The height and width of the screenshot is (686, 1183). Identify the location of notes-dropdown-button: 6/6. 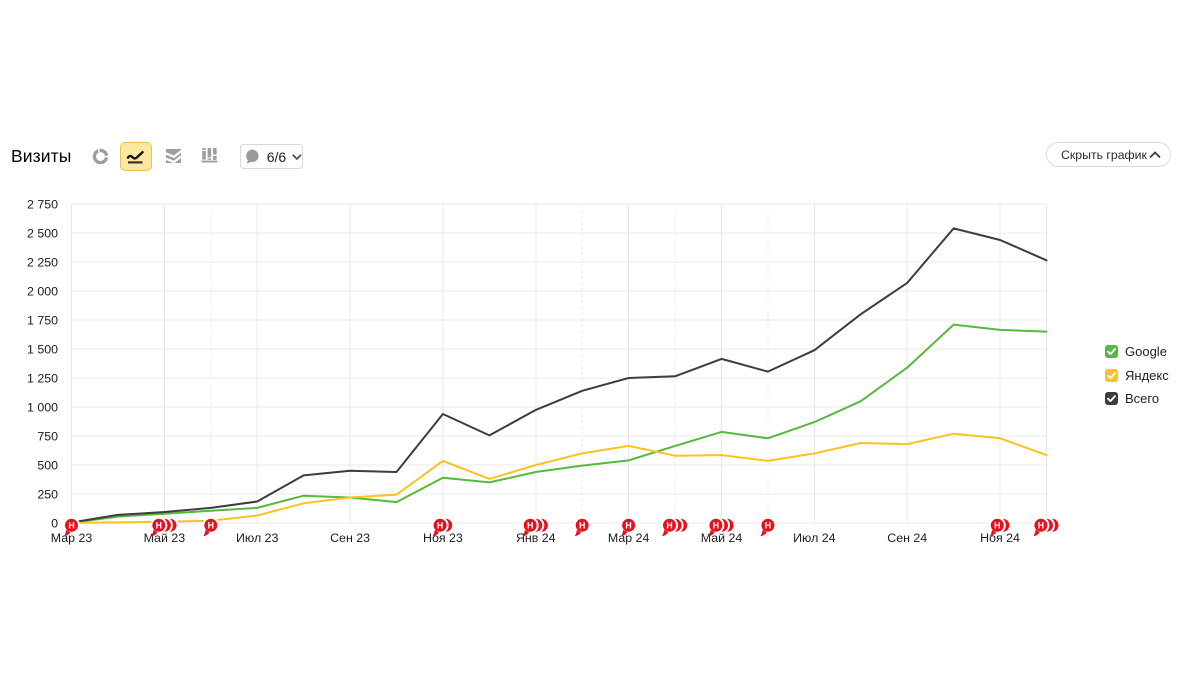
(271, 156).